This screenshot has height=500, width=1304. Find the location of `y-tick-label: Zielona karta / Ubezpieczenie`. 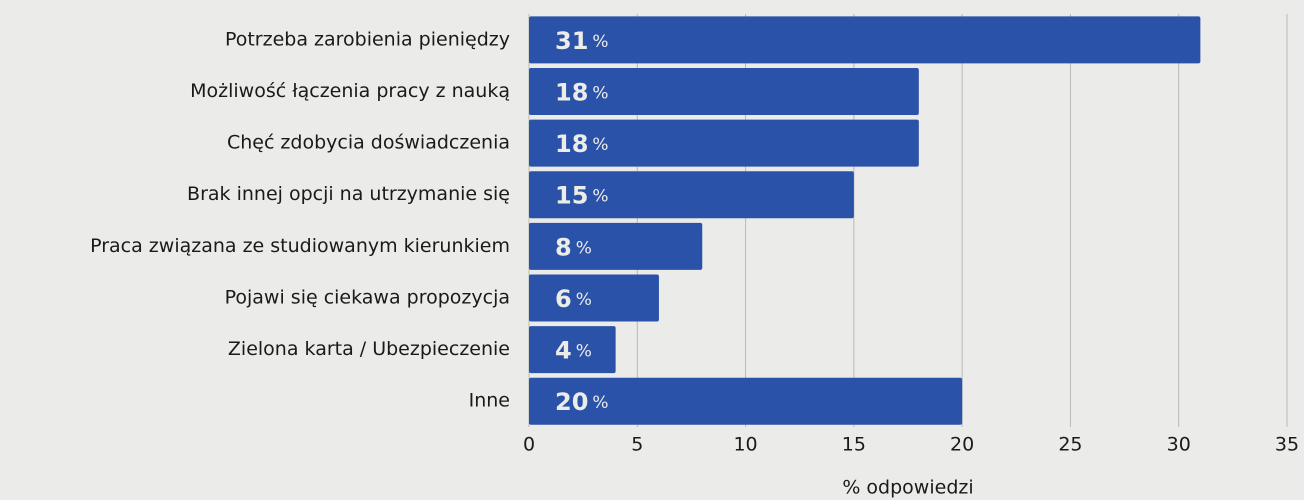

y-tick-label: Zielona karta / Ubezpieczenie is located at coordinates (369, 349).